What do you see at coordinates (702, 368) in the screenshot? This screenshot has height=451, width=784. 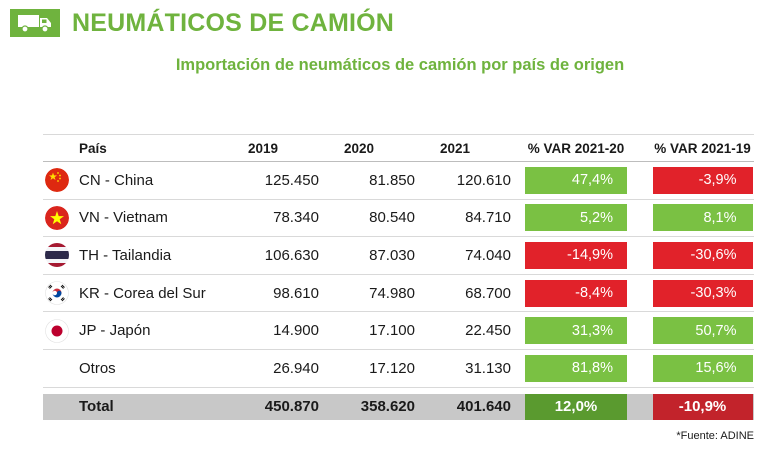 I see `var-2021-19-badge: 15,6%` at bounding box center [702, 368].